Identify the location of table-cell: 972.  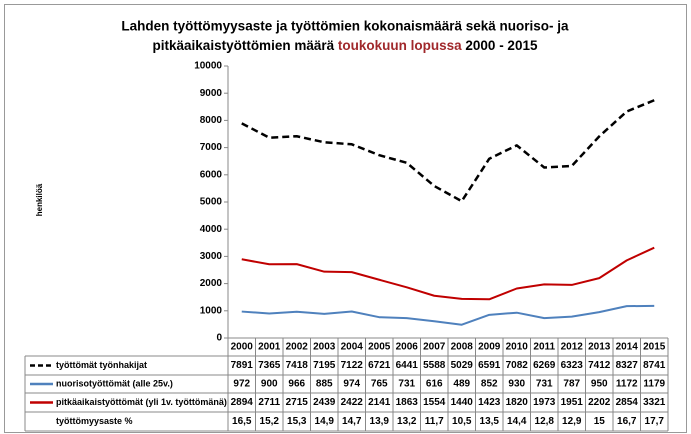
(241, 384).